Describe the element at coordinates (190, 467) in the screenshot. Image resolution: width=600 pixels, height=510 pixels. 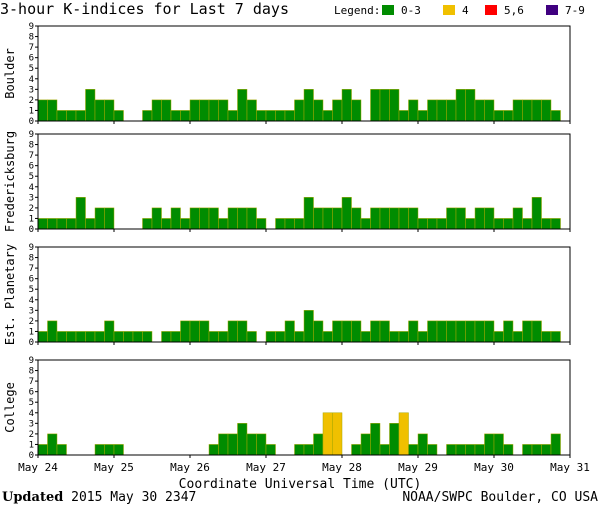
I see `x-tick-label: May 26` at that location.